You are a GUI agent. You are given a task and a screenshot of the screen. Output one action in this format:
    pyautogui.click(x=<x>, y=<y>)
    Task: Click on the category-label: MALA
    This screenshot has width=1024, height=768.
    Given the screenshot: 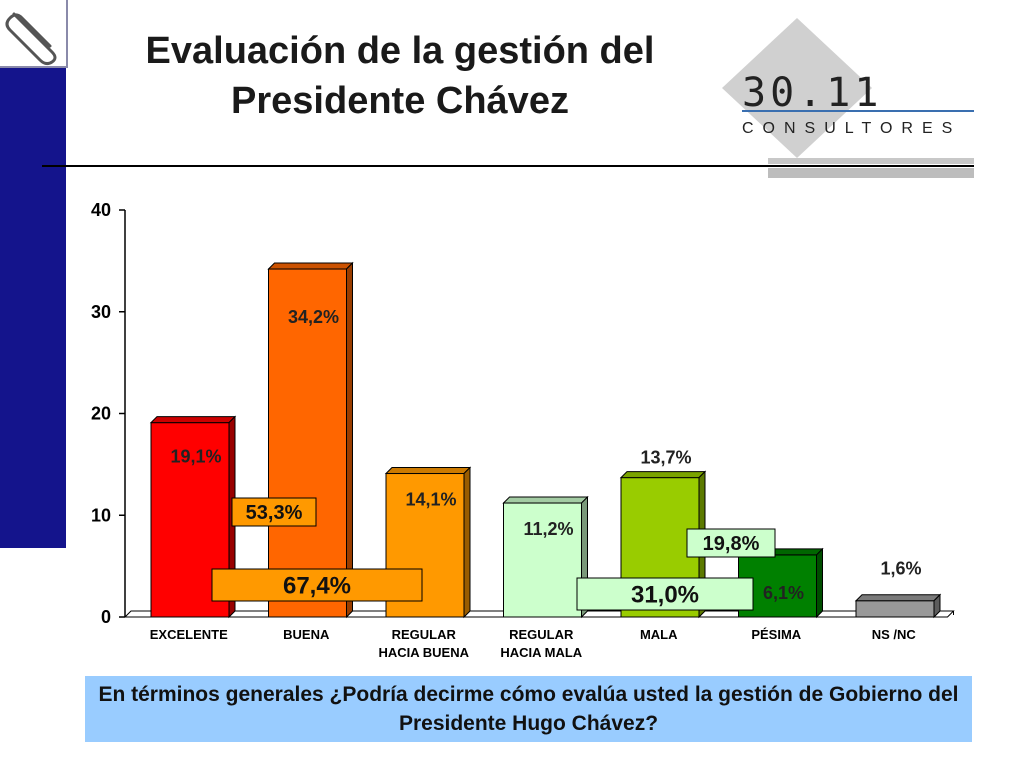 What is the action you would take?
    pyautogui.click(x=659, y=634)
    